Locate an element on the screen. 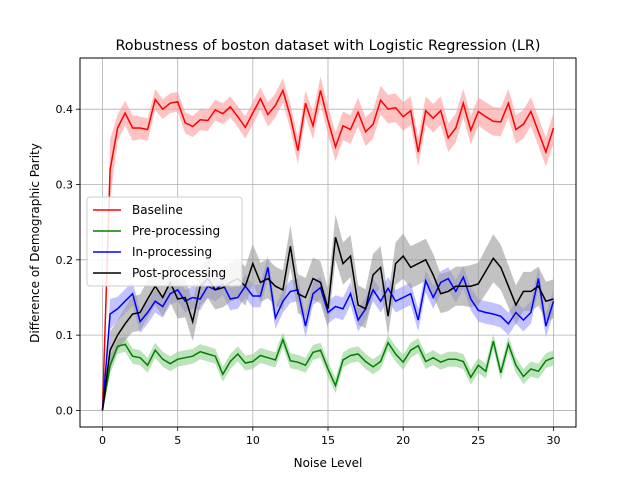 This screenshot has height=480, width=640. x-tick-label: 25 is located at coordinates (478, 440).